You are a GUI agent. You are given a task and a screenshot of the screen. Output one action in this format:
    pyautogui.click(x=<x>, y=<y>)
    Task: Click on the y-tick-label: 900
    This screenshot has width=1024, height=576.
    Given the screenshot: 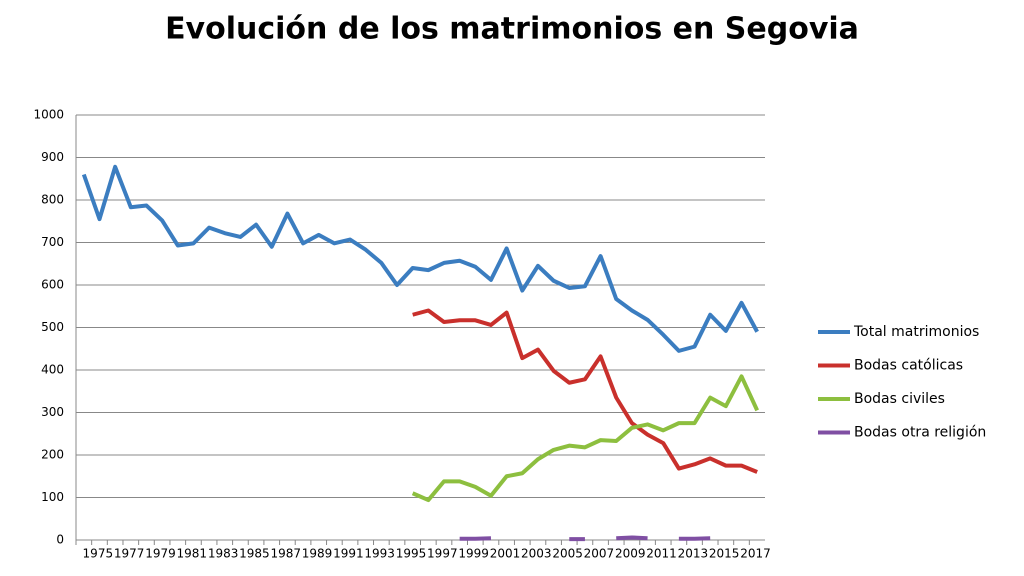 What is the action you would take?
    pyautogui.click(x=52, y=157)
    